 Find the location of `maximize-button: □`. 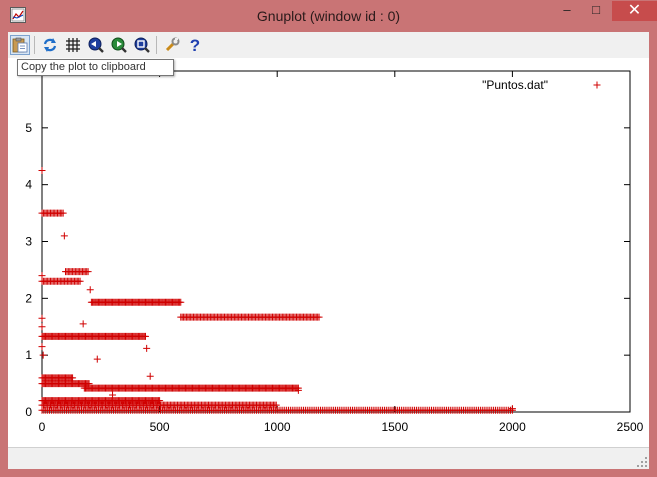

maximize-button: □ is located at coordinates (596, 9).